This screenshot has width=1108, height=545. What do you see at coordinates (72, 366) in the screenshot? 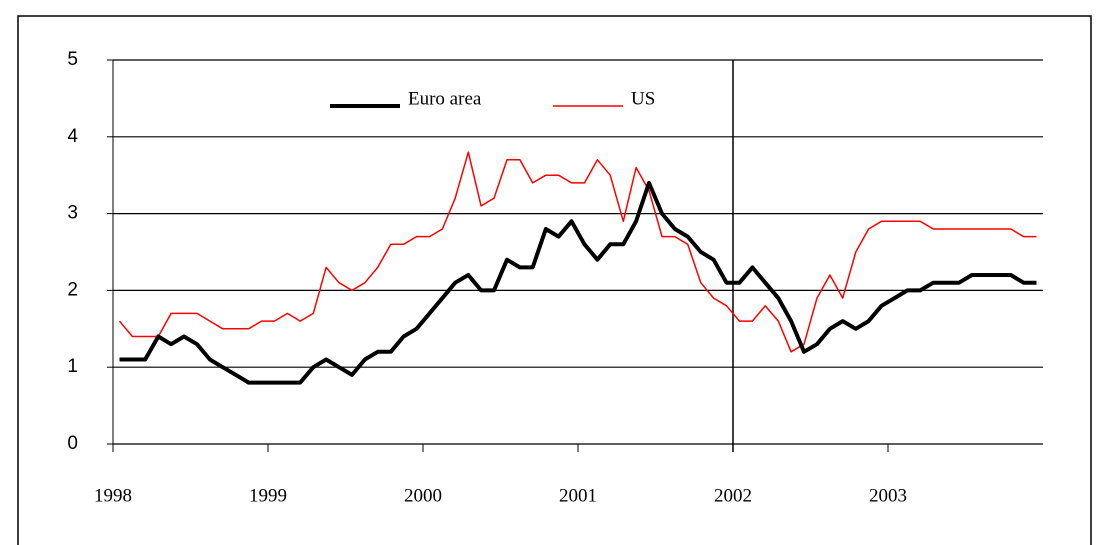
I see `y-tick-label: 1` at bounding box center [72, 366].